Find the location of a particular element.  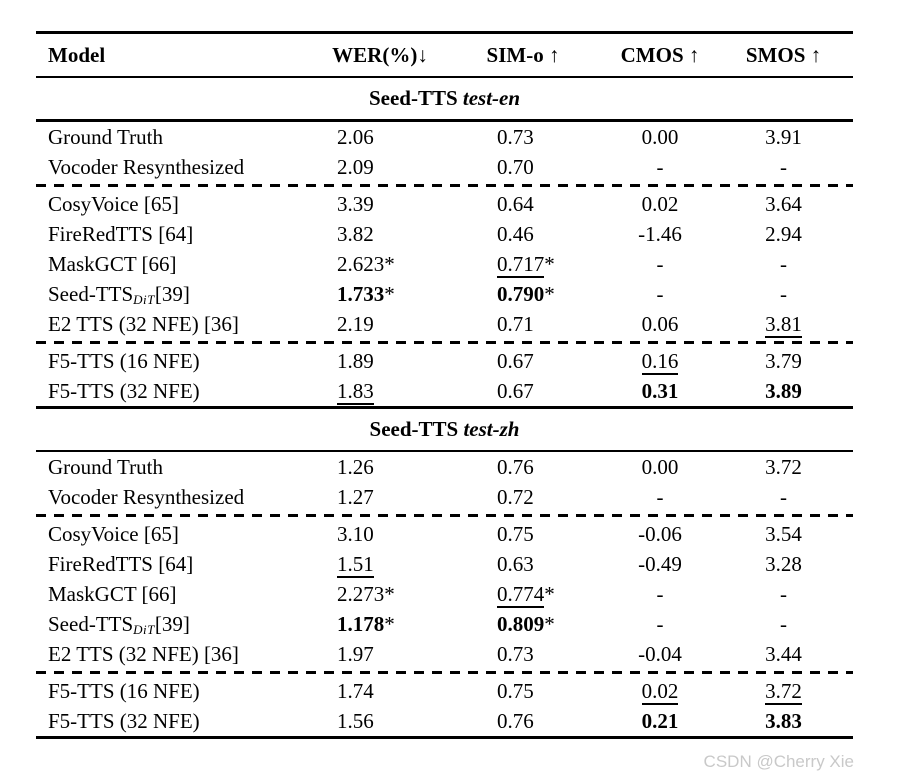

wer-cell: 2.19 is located at coordinates (380, 324).